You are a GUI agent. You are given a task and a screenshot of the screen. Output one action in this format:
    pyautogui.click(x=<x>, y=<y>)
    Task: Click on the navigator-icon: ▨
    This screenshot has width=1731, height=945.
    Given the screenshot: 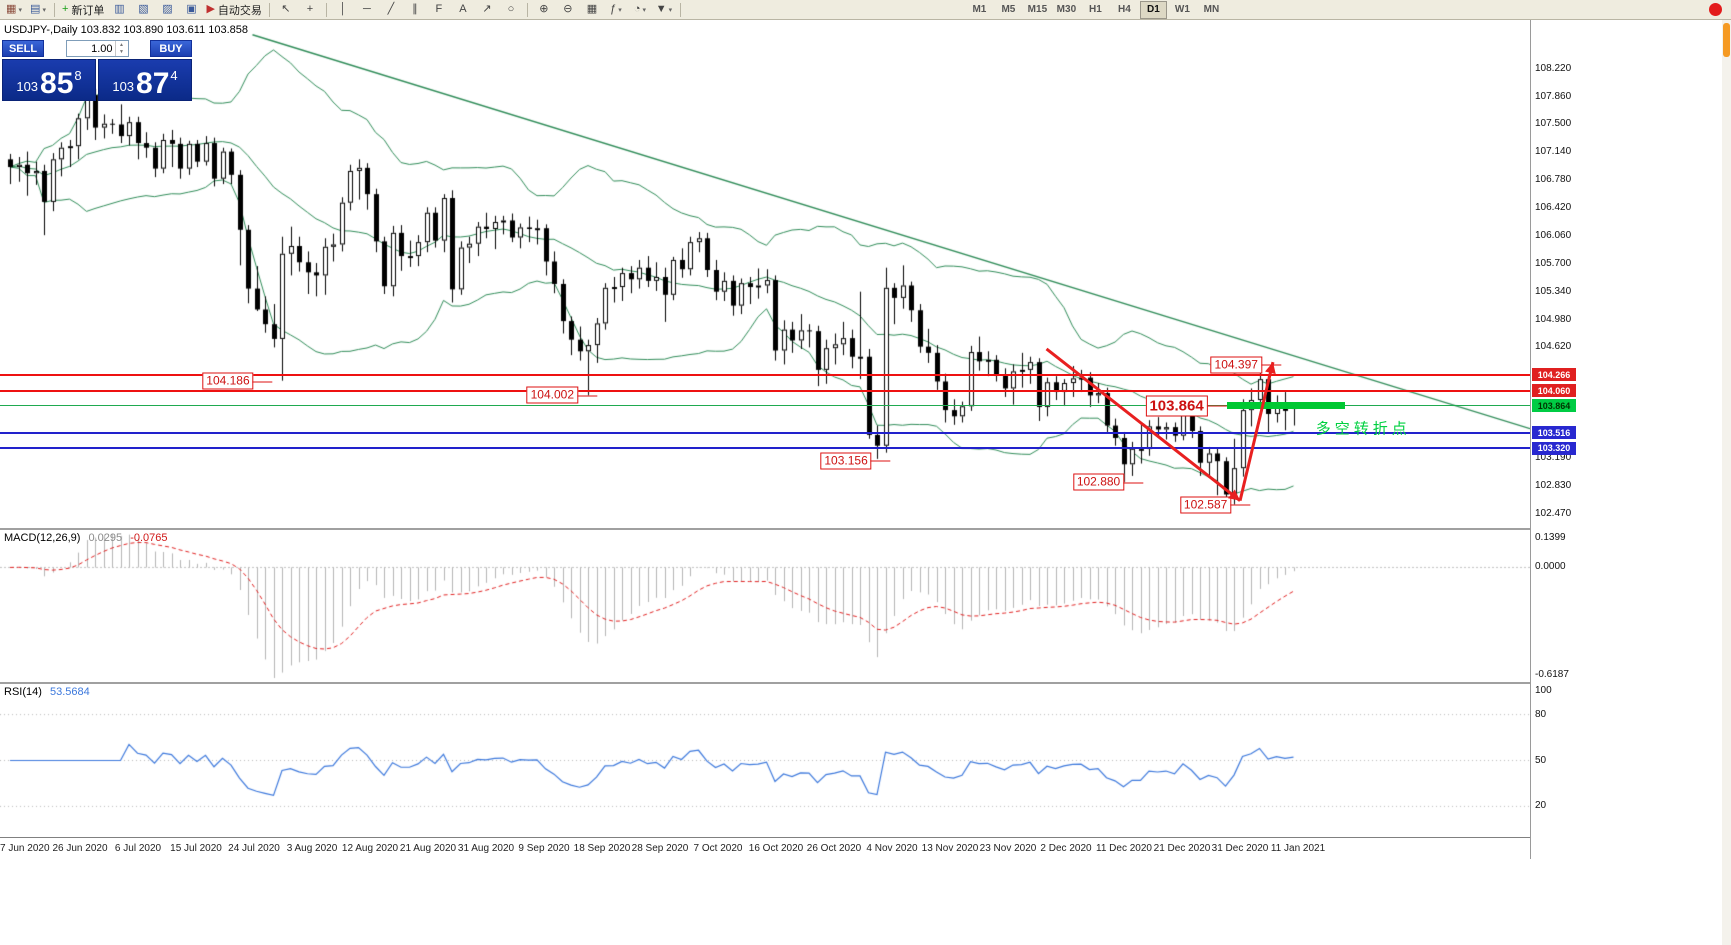 What is the action you would take?
    pyautogui.click(x=167, y=9)
    